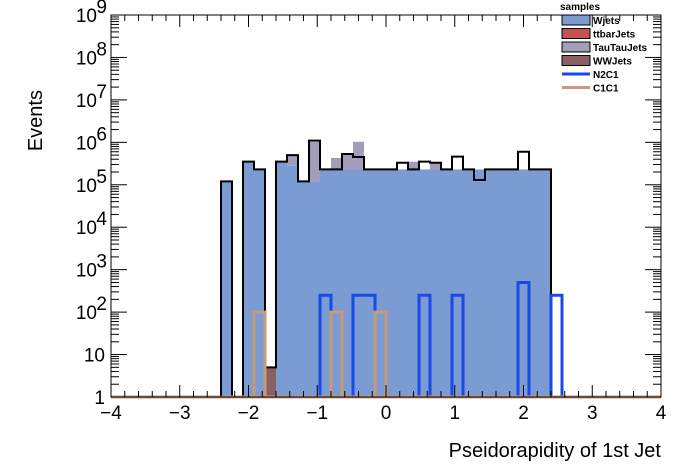  I want to click on series-TauTauJets, so click(364, 161).